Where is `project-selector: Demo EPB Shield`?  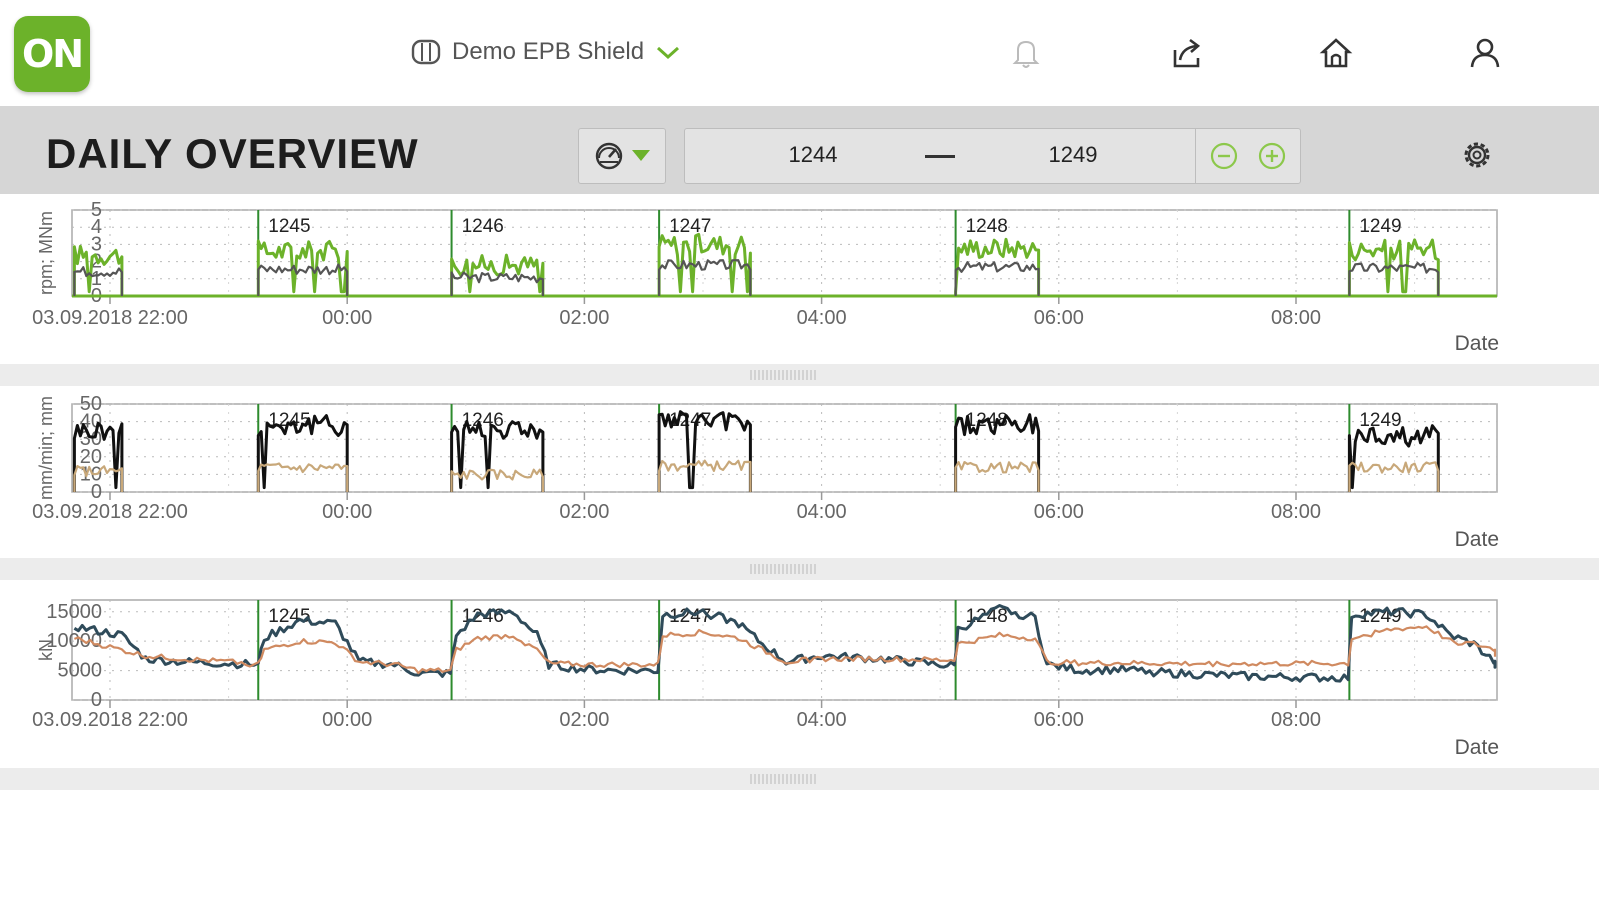 project-selector: Demo EPB Shield is located at coordinates (546, 52).